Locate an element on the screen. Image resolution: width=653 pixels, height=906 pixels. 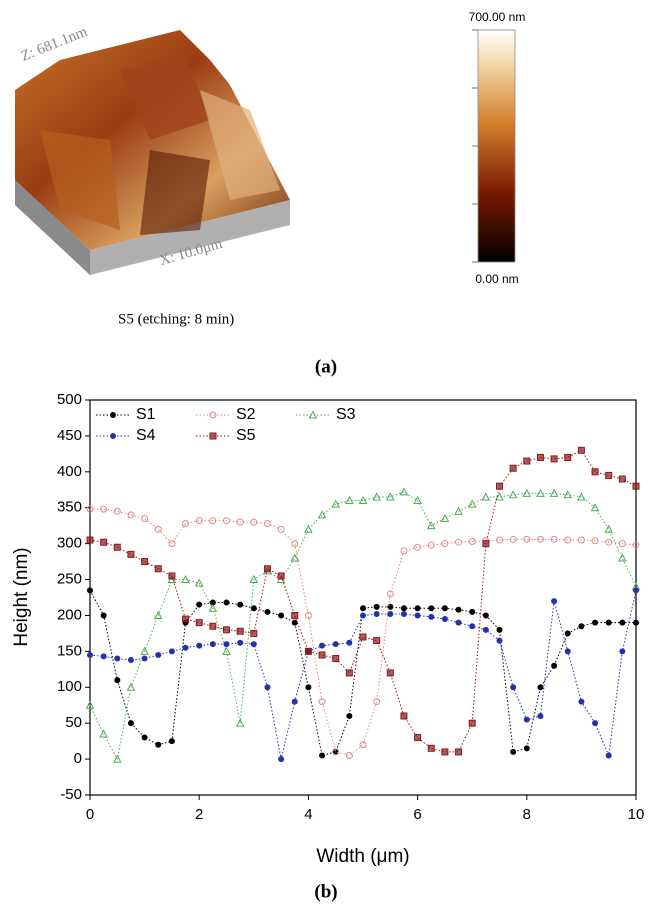
y-tick-label: 300 is located at coordinates (69, 543).